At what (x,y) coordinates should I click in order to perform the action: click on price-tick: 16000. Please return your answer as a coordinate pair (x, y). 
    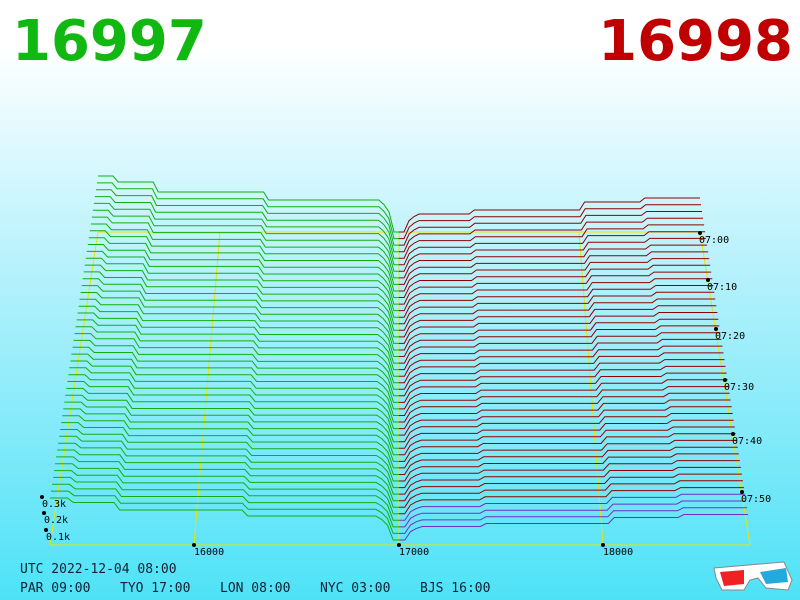
    Looking at the image, I should click on (209, 552).